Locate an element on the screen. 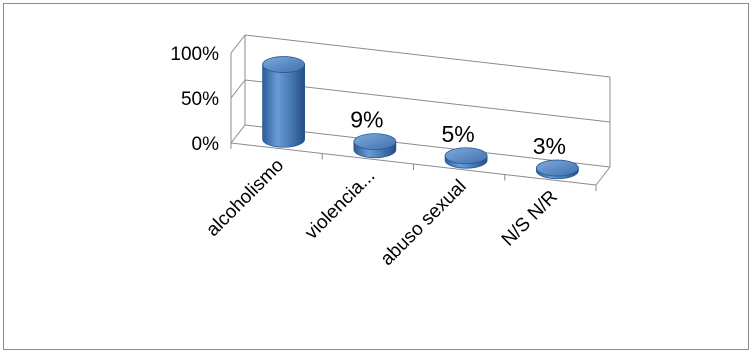 This screenshot has height=355, width=754. y-tick-label: 100% is located at coordinates (194, 54).